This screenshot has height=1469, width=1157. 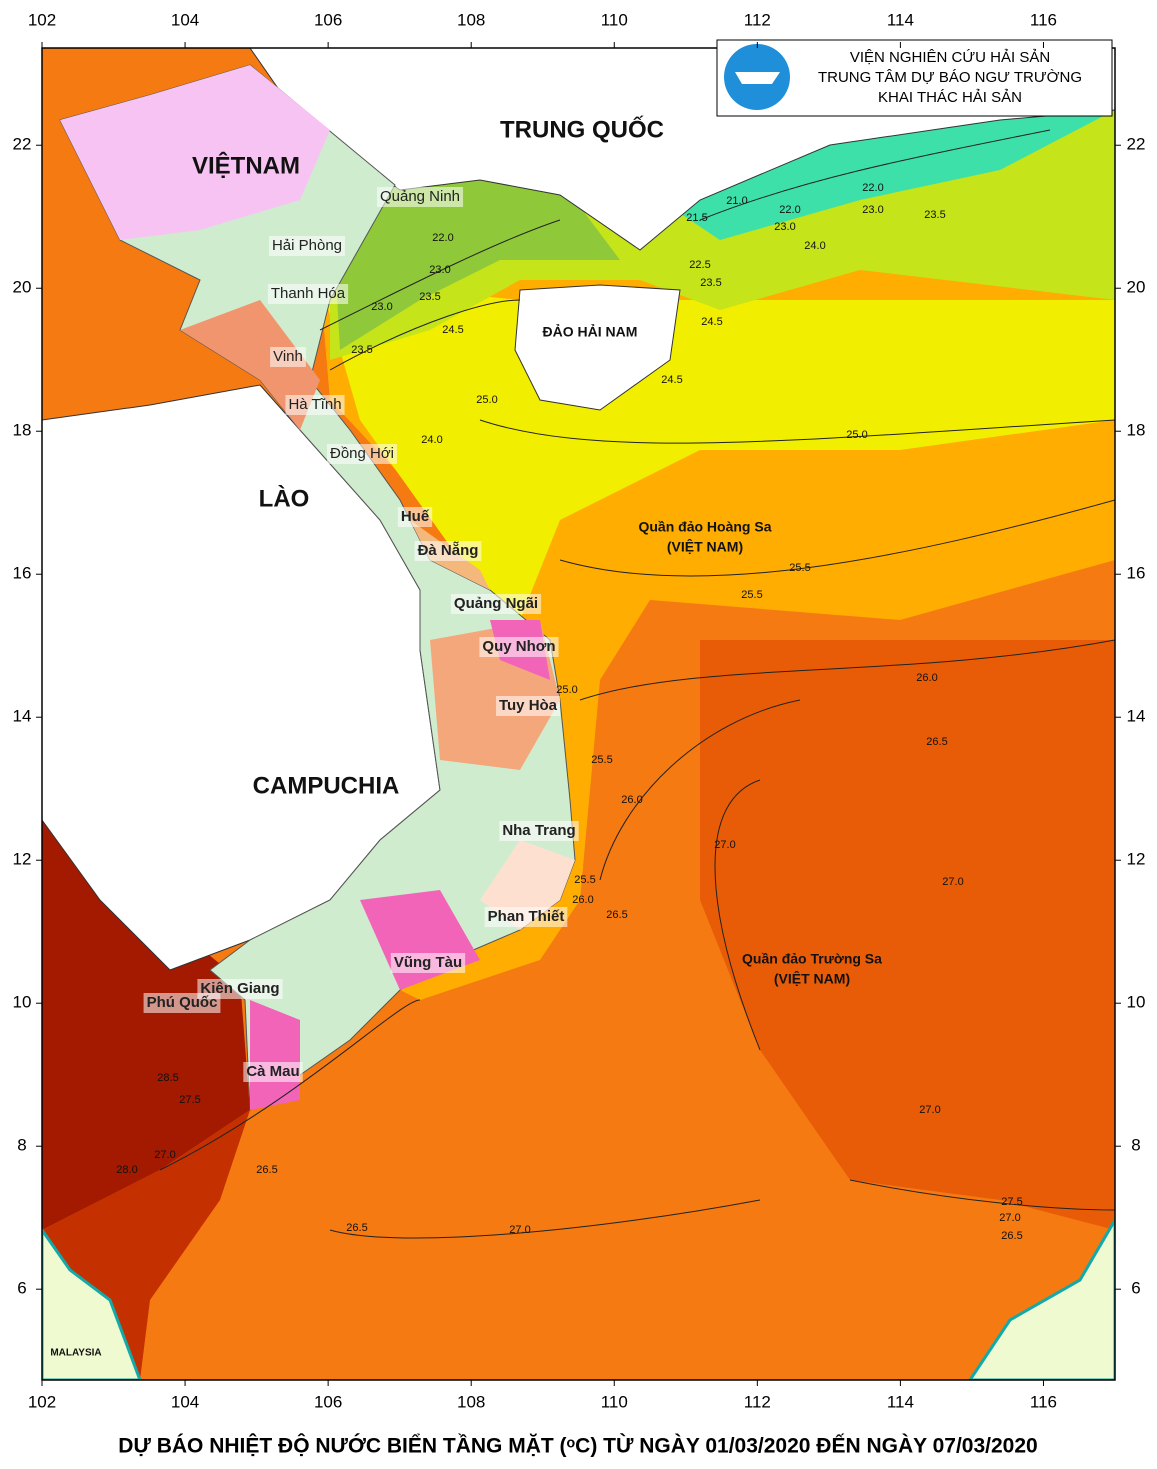 I want to click on place-label: Quảng Ninh, so click(x=420, y=196).